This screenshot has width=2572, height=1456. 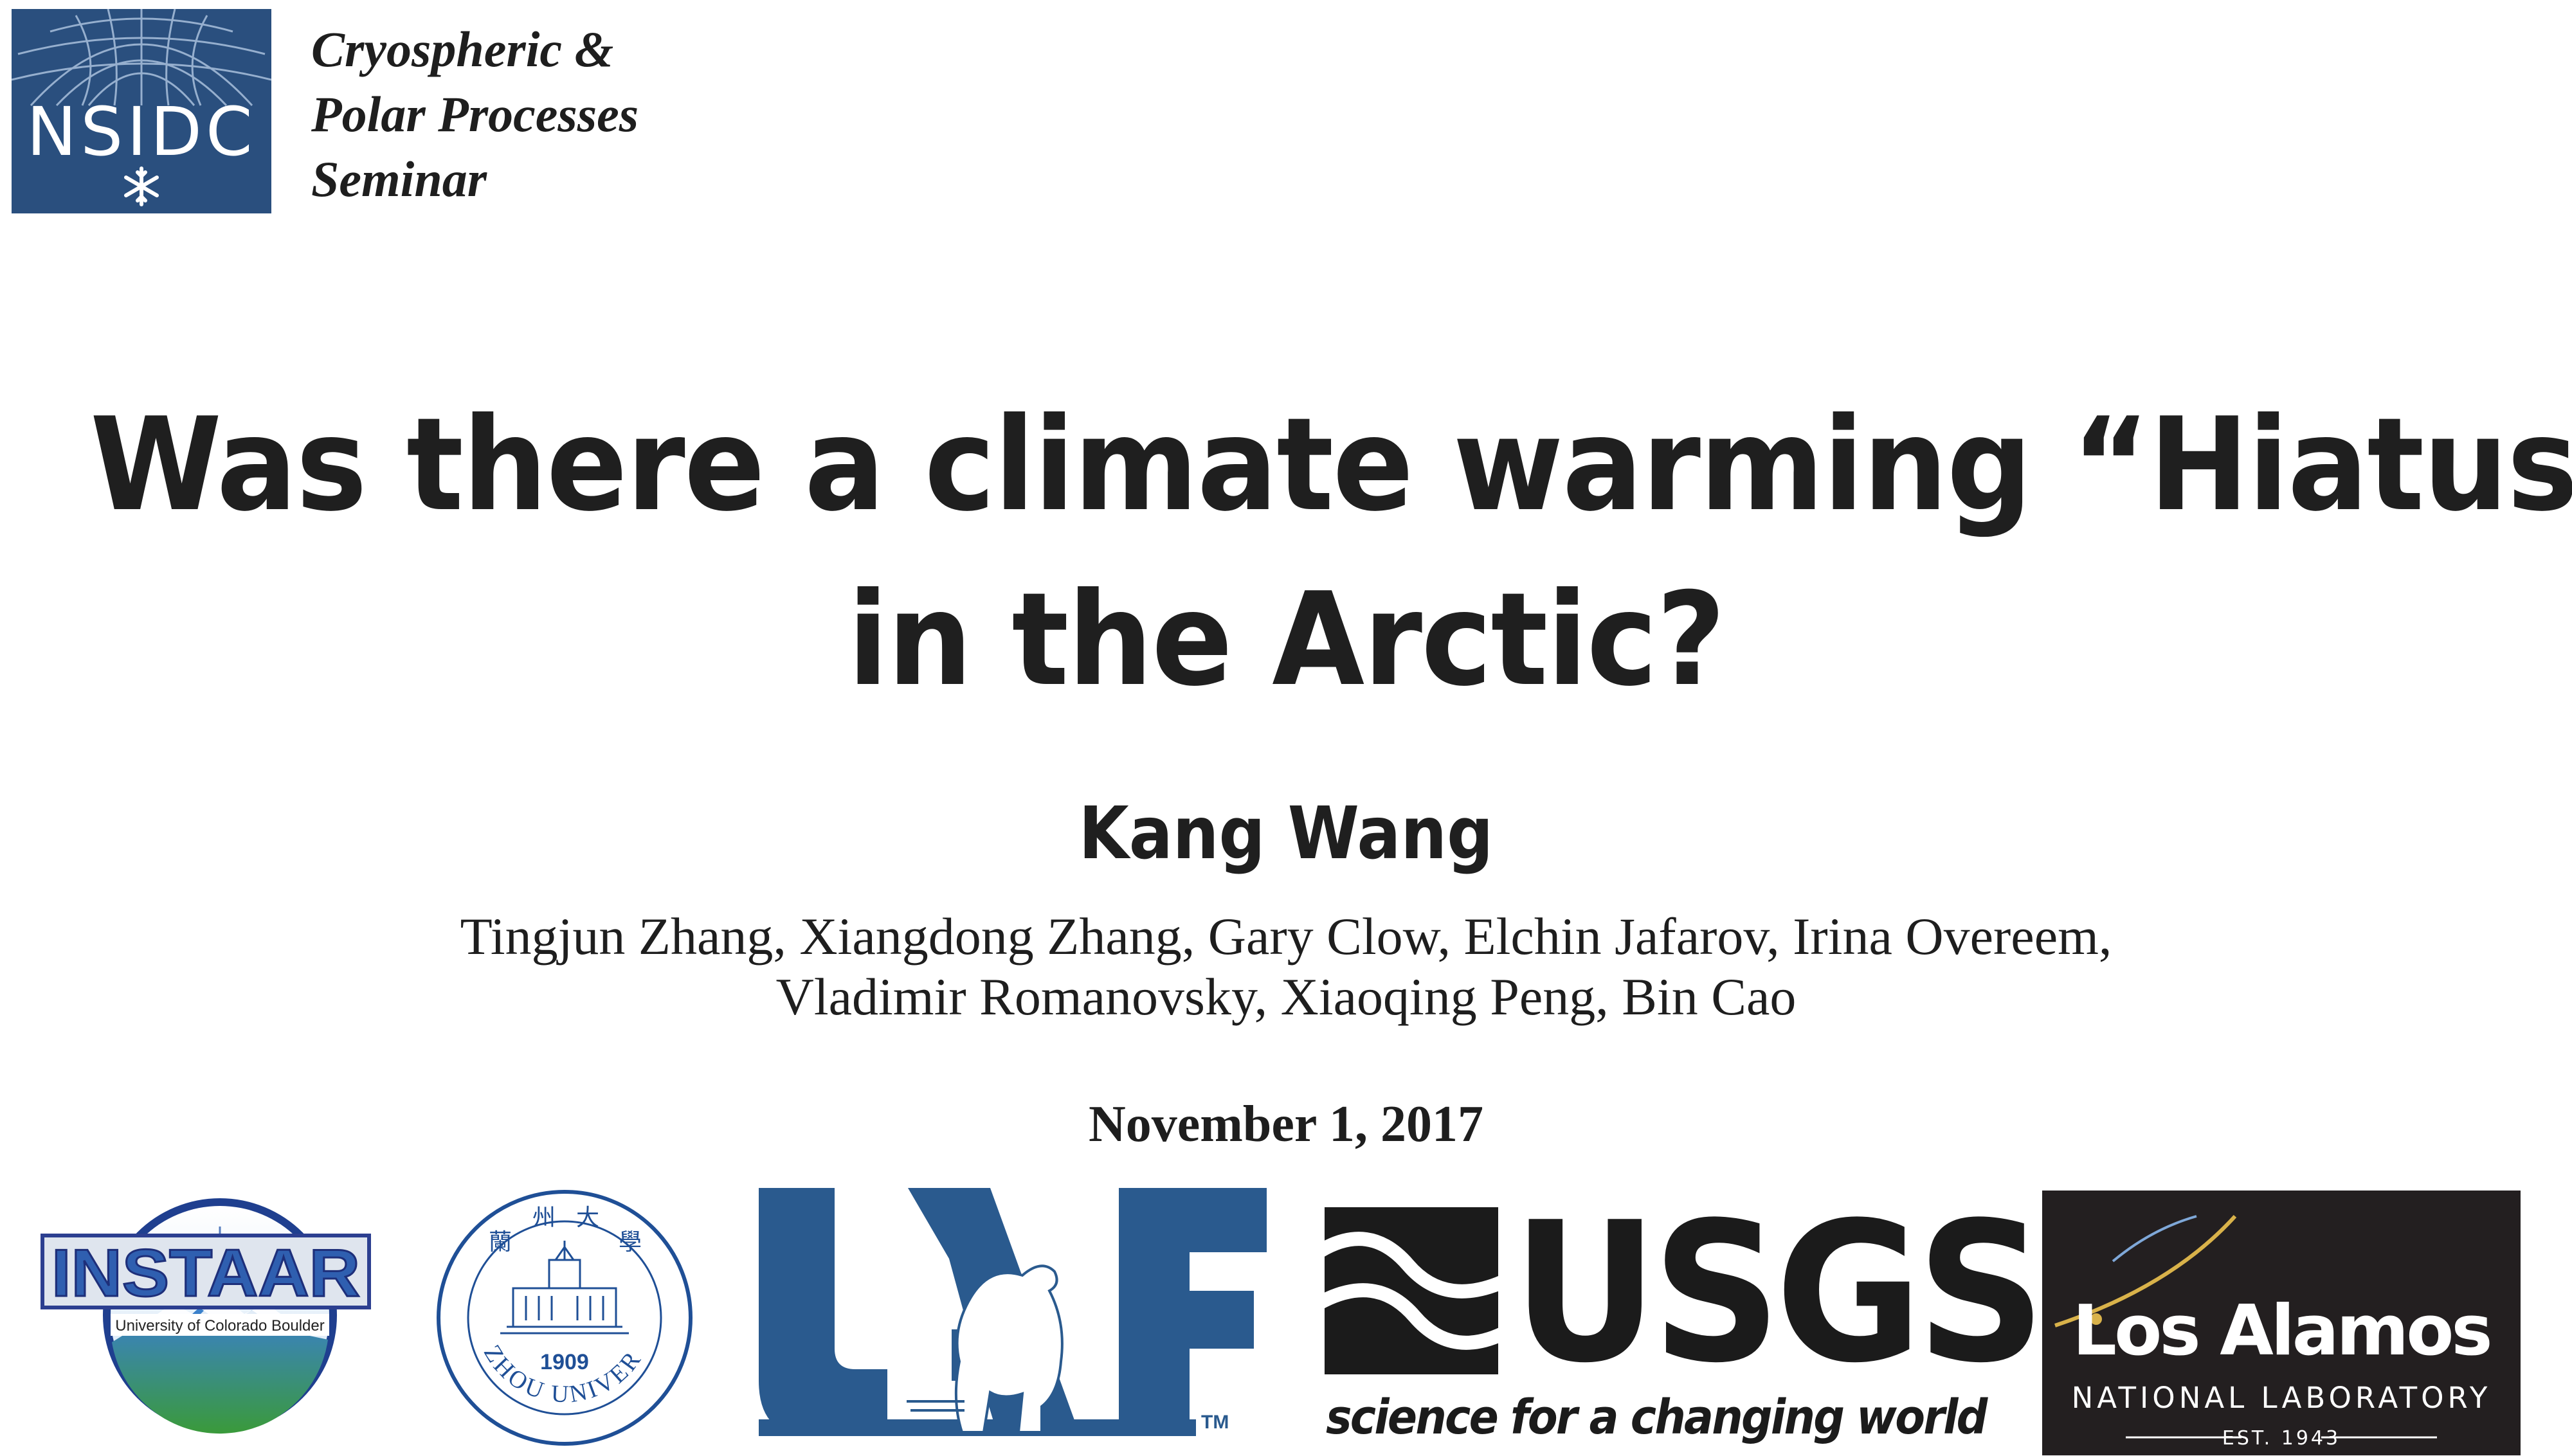 What do you see at coordinates (141, 186) in the screenshot?
I see `snowflake-icon` at bounding box center [141, 186].